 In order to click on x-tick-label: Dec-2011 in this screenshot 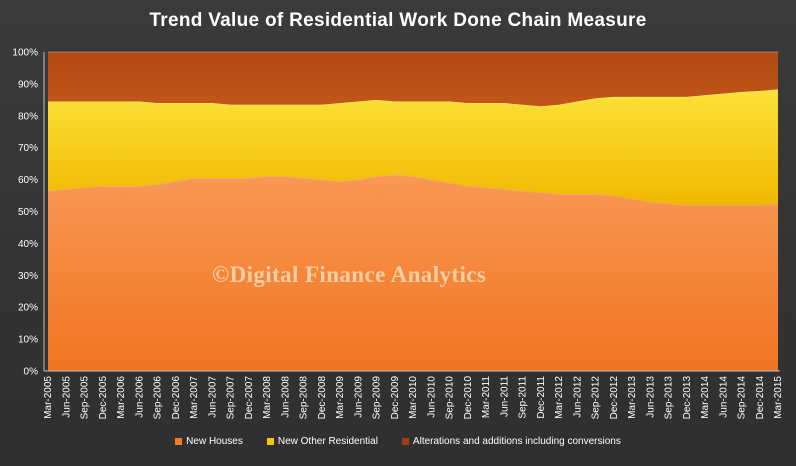, I will do `click(541, 397)`.